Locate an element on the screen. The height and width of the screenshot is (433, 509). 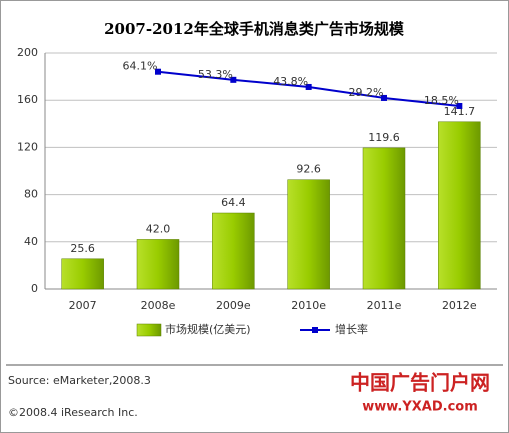
data-label: 29.2% is located at coordinates (366, 92).